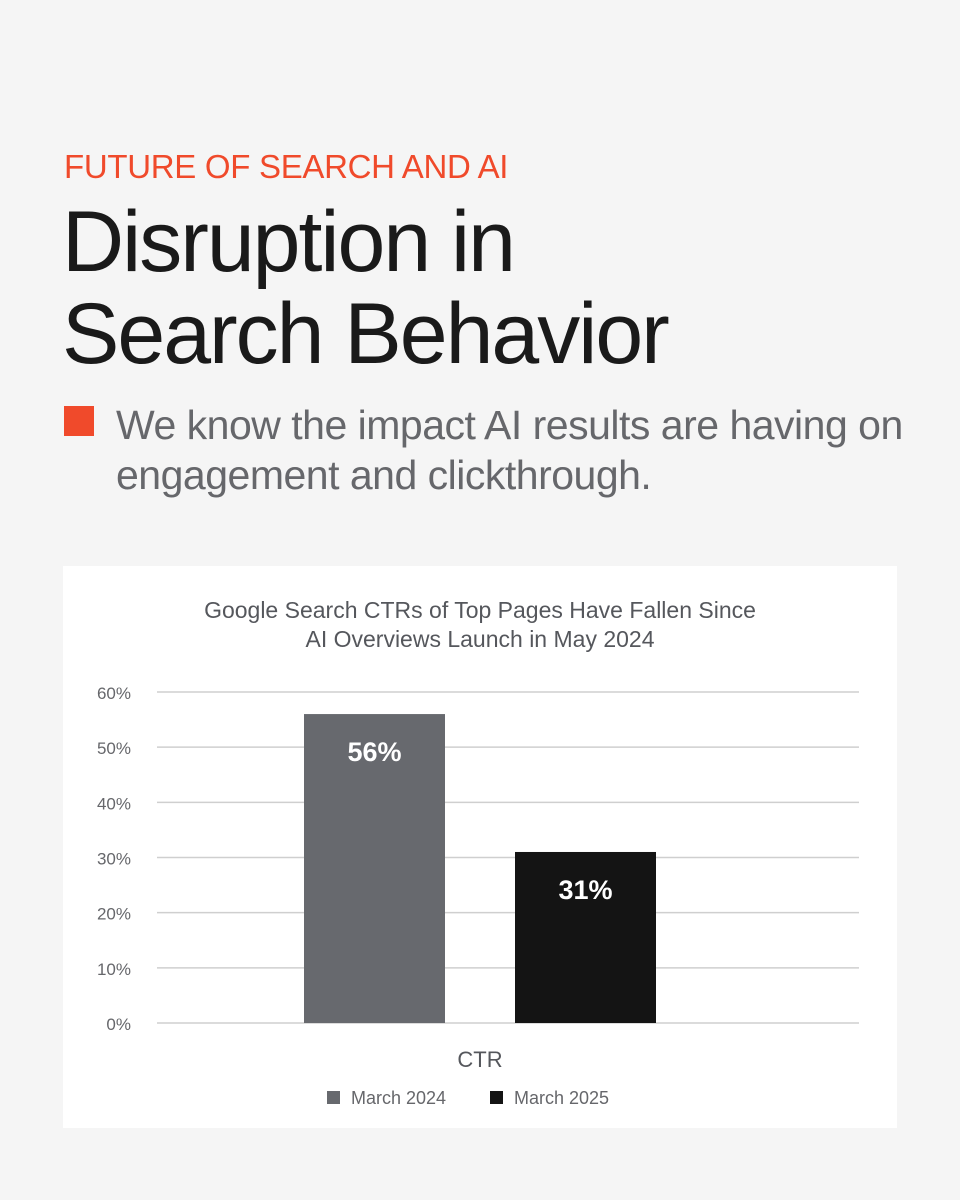 Image resolution: width=960 pixels, height=1200 pixels. What do you see at coordinates (114, 693) in the screenshot?
I see `y-tick-label: 60%` at bounding box center [114, 693].